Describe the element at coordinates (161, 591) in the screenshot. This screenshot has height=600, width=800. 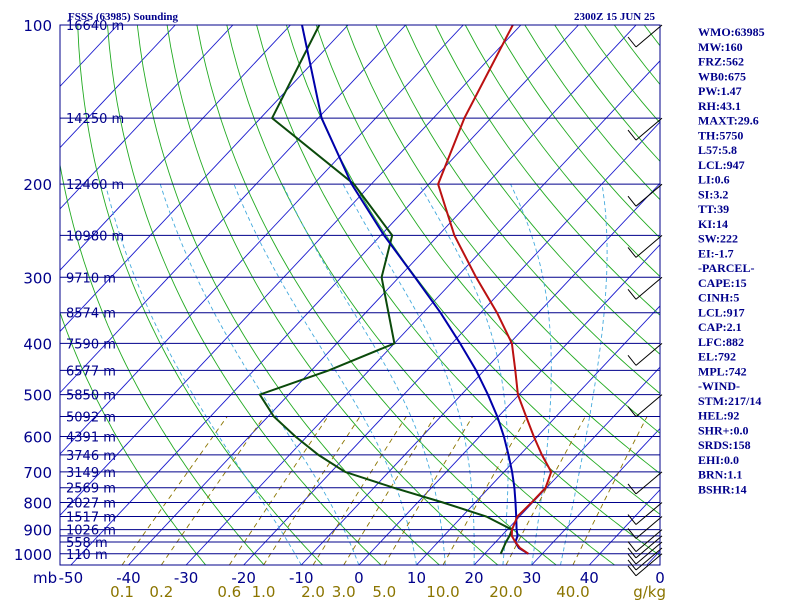
I see `mixing-ratio-tick-label: 0.2` at that location.